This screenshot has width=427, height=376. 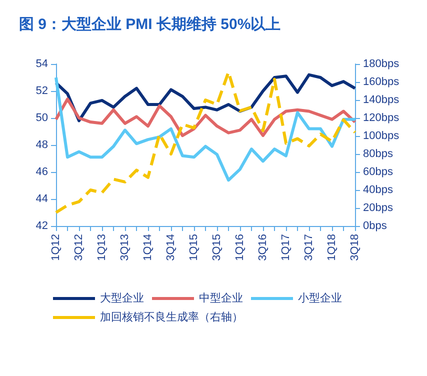 I want to click on legend-label: 小型企业, so click(x=320, y=298).